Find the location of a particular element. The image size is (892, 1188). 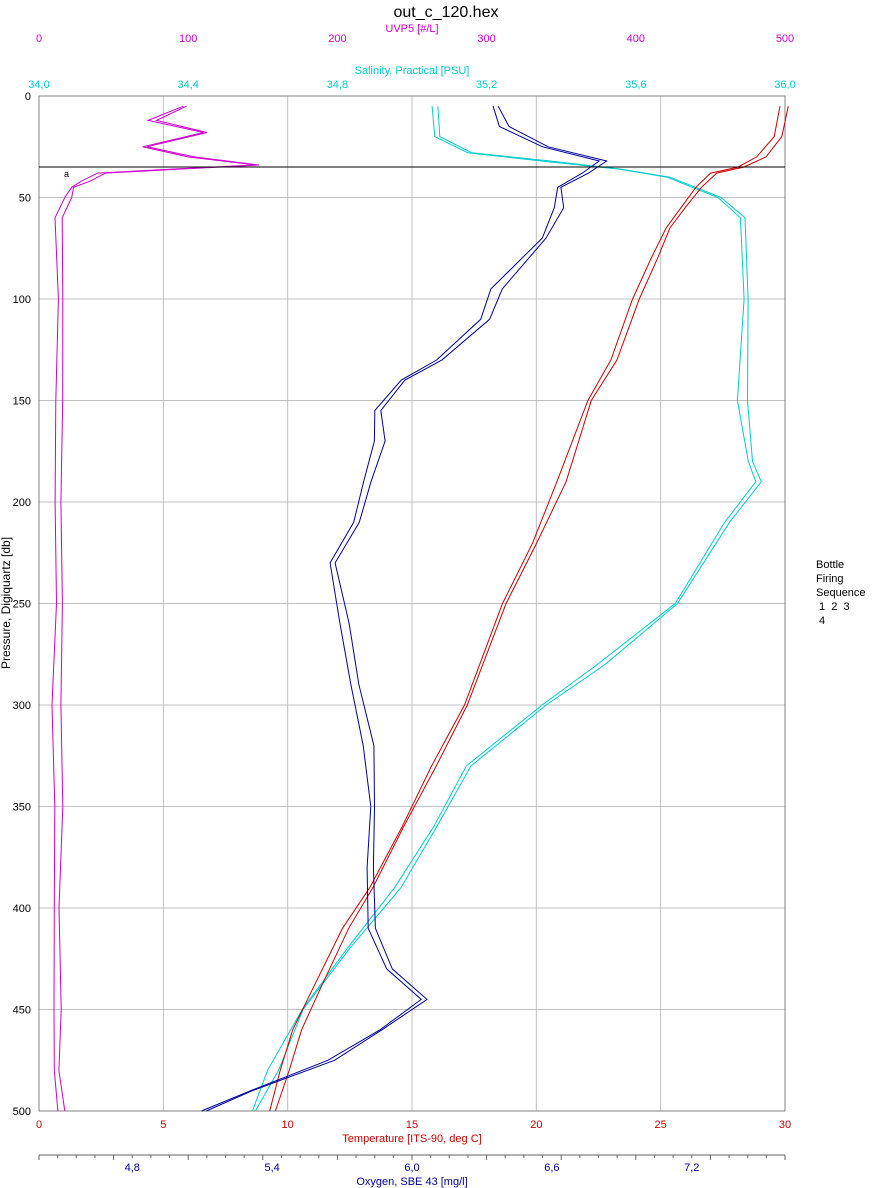

temperature-axis-title: Temperature [ITS-90, deg C] is located at coordinates (411, 1139).